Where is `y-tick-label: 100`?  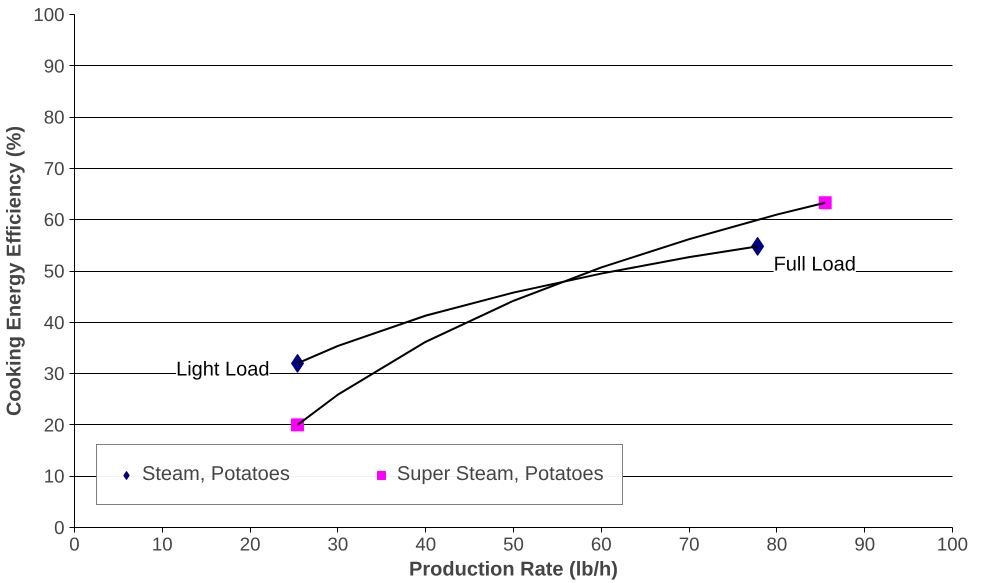 y-tick-label: 100 is located at coordinates (49, 14).